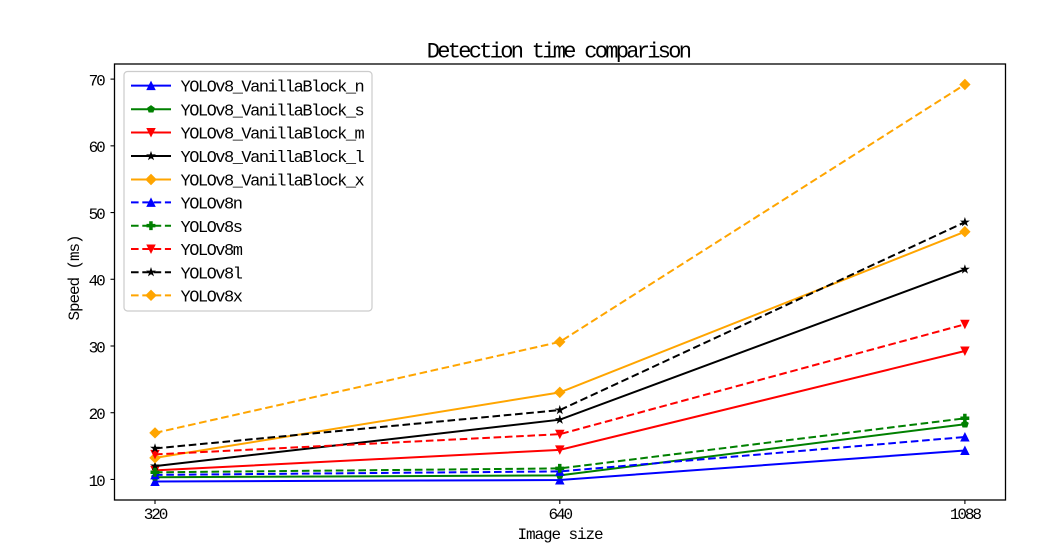 The width and height of the screenshot is (1055, 559). Describe the element at coordinates (559, 52) in the screenshot. I see `svg-text: Detection time comparison` at that location.